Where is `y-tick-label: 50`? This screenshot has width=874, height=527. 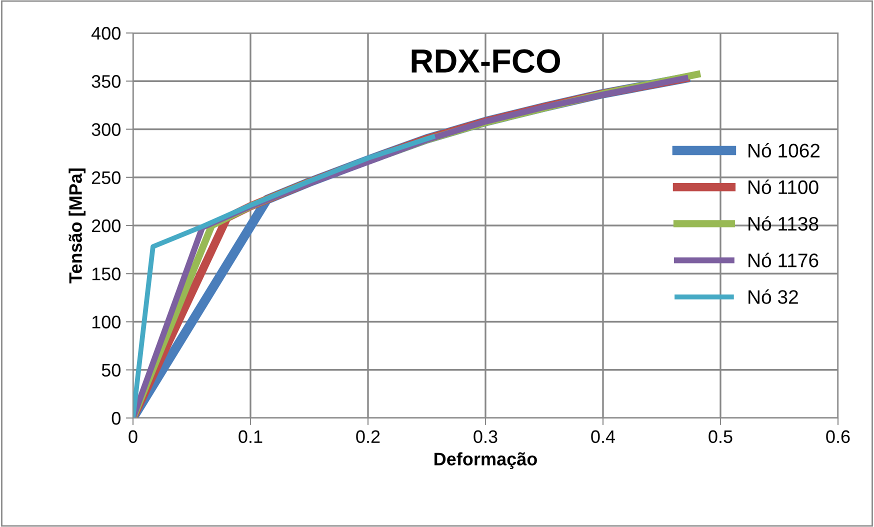 y-tick-label: 50 is located at coordinates (111, 370).